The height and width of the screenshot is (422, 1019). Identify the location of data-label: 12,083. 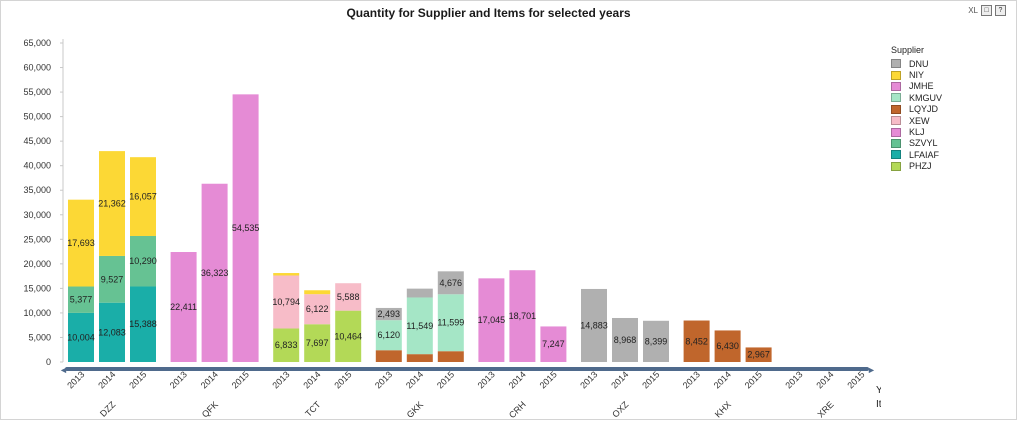
(112, 332).